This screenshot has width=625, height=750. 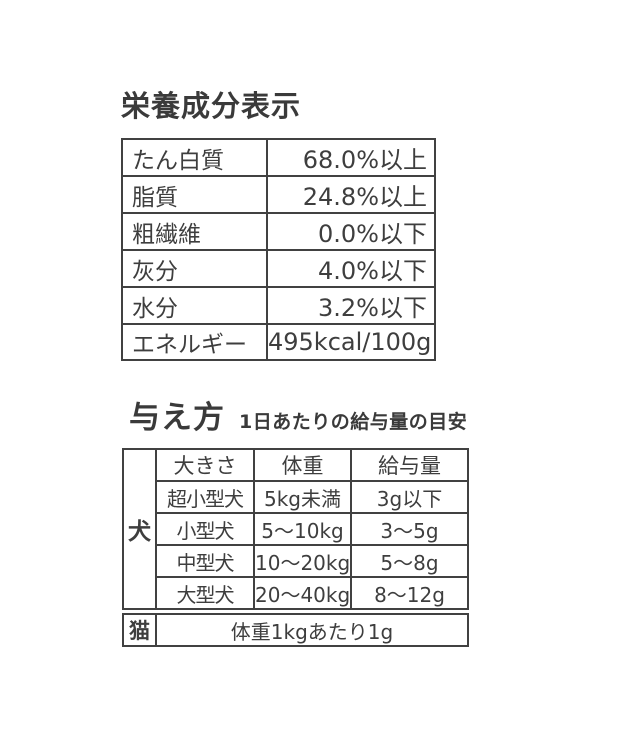 I want to click on nutrient-value: 3.2%以下, so click(x=351, y=305).